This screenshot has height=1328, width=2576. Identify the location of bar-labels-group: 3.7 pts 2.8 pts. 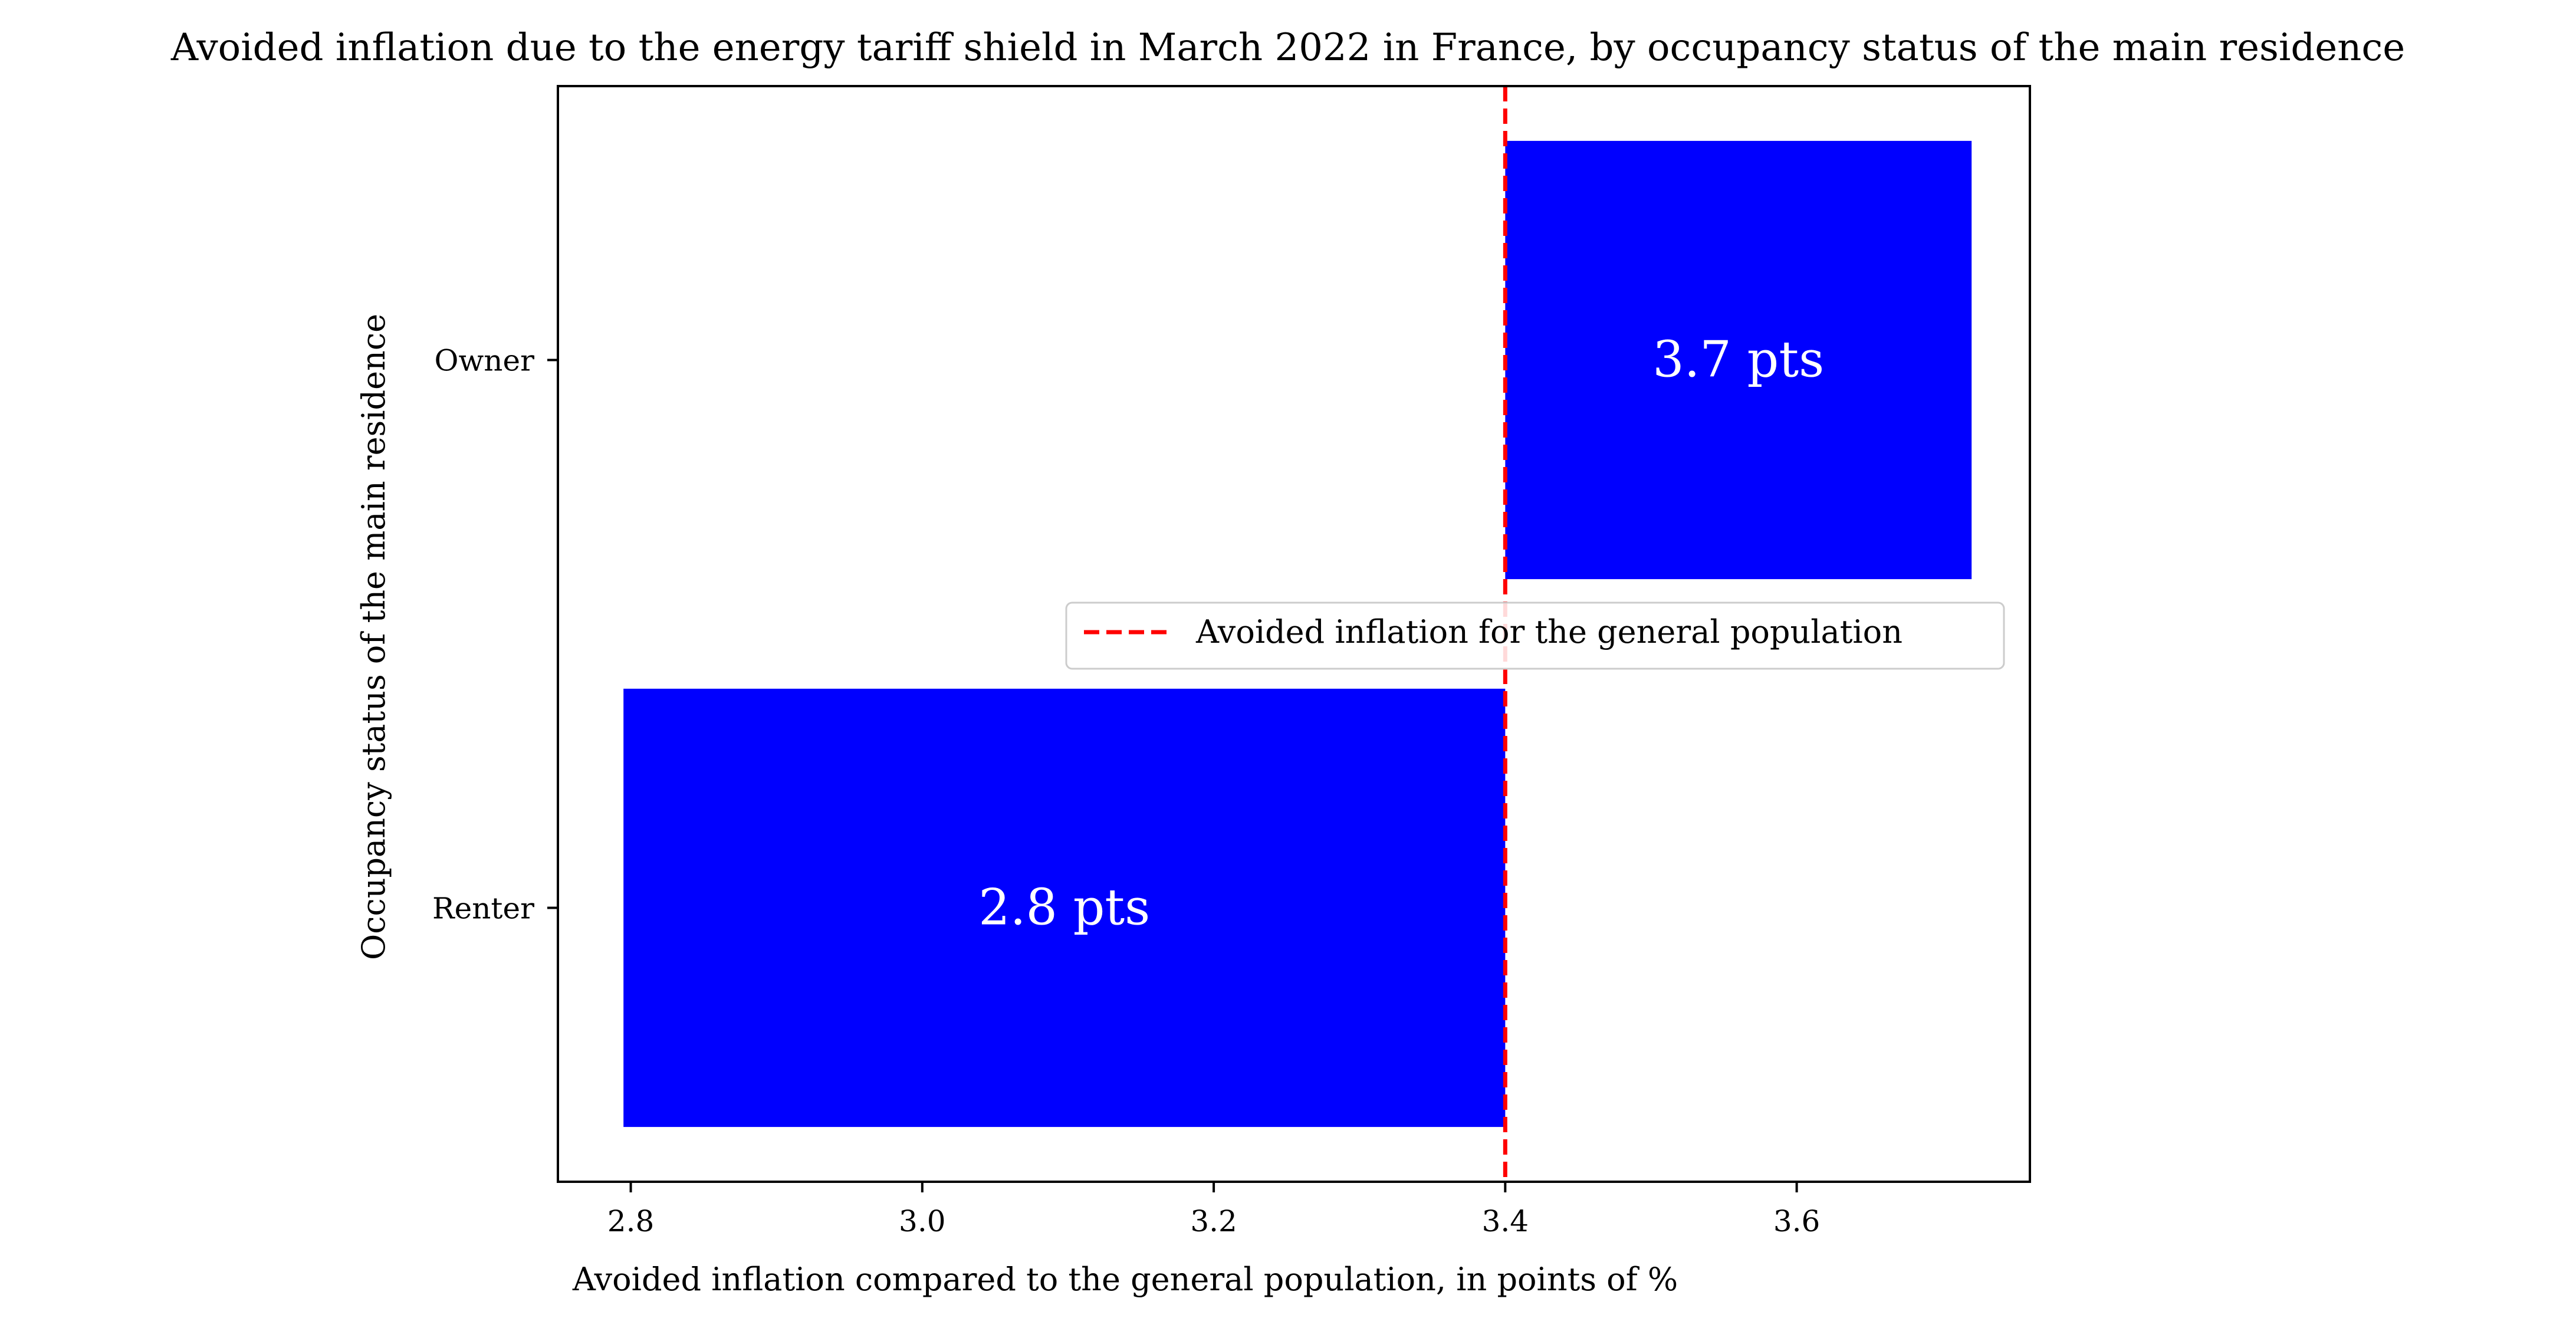
(1401, 633).